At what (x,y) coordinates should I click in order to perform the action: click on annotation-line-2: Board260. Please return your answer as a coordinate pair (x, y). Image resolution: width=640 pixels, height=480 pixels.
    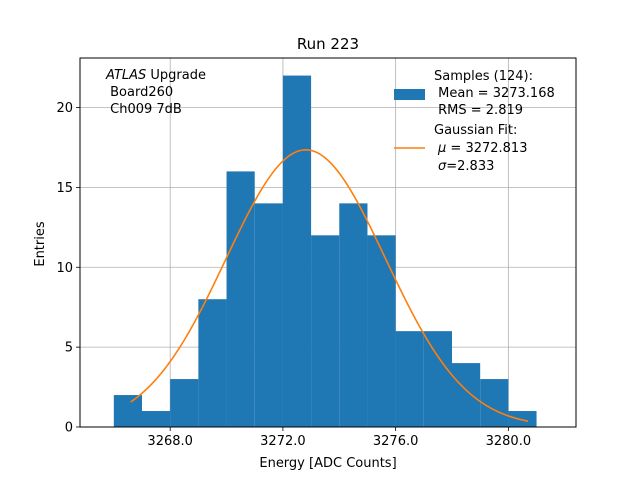
    Looking at the image, I should click on (139, 92).